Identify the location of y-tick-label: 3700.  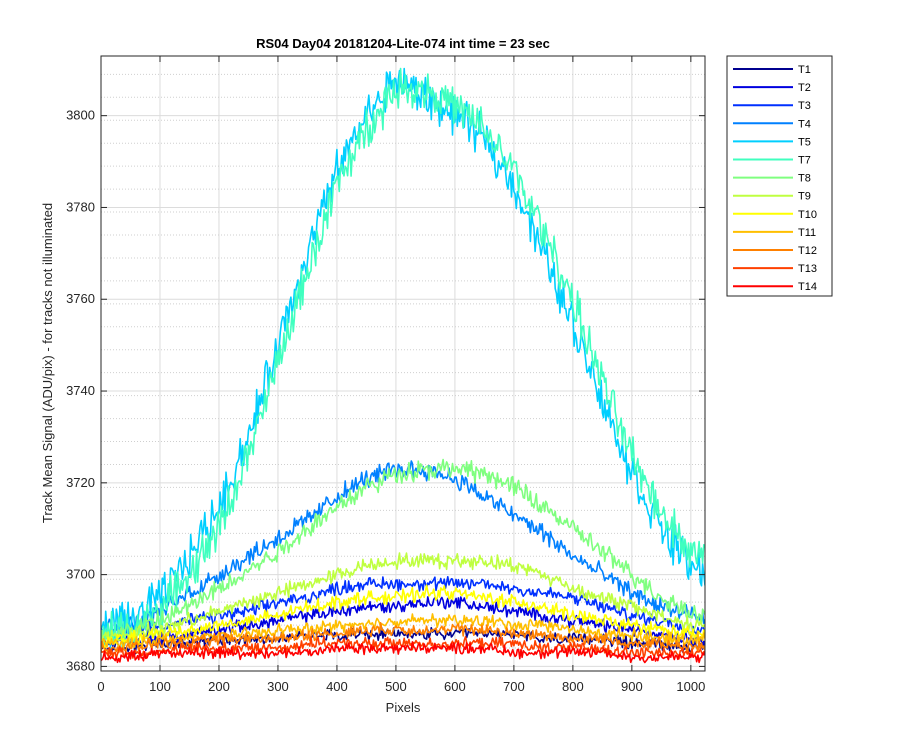
(80, 574).